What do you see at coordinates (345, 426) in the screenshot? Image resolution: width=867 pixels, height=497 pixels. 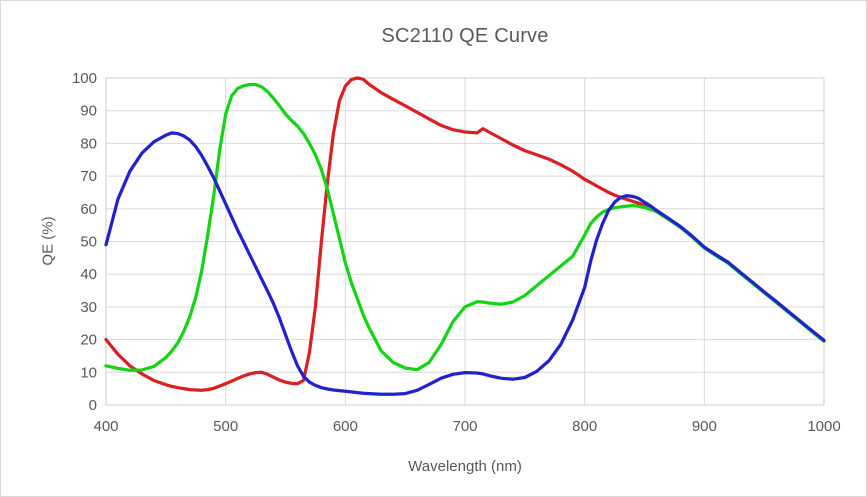 I see `x-tick-label: 600` at bounding box center [345, 426].